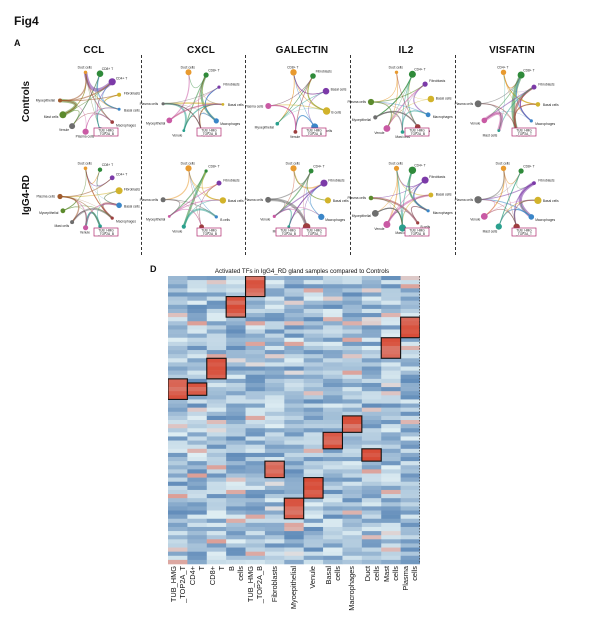  Describe the element at coordinates (444, 195) in the screenshot. I see `network-node-label: Basal cells` at that location.